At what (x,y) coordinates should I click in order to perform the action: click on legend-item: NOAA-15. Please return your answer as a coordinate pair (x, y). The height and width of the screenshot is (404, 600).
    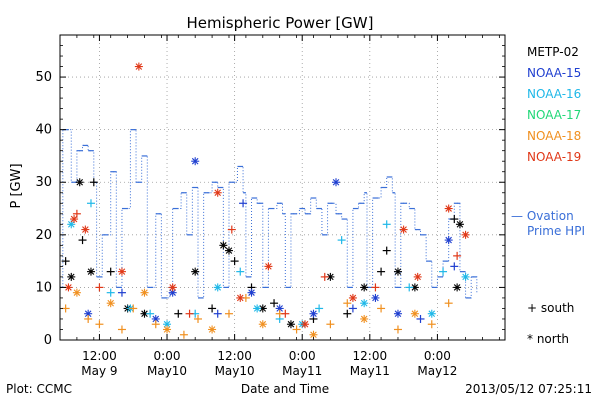
    Looking at the image, I should click on (554, 73).